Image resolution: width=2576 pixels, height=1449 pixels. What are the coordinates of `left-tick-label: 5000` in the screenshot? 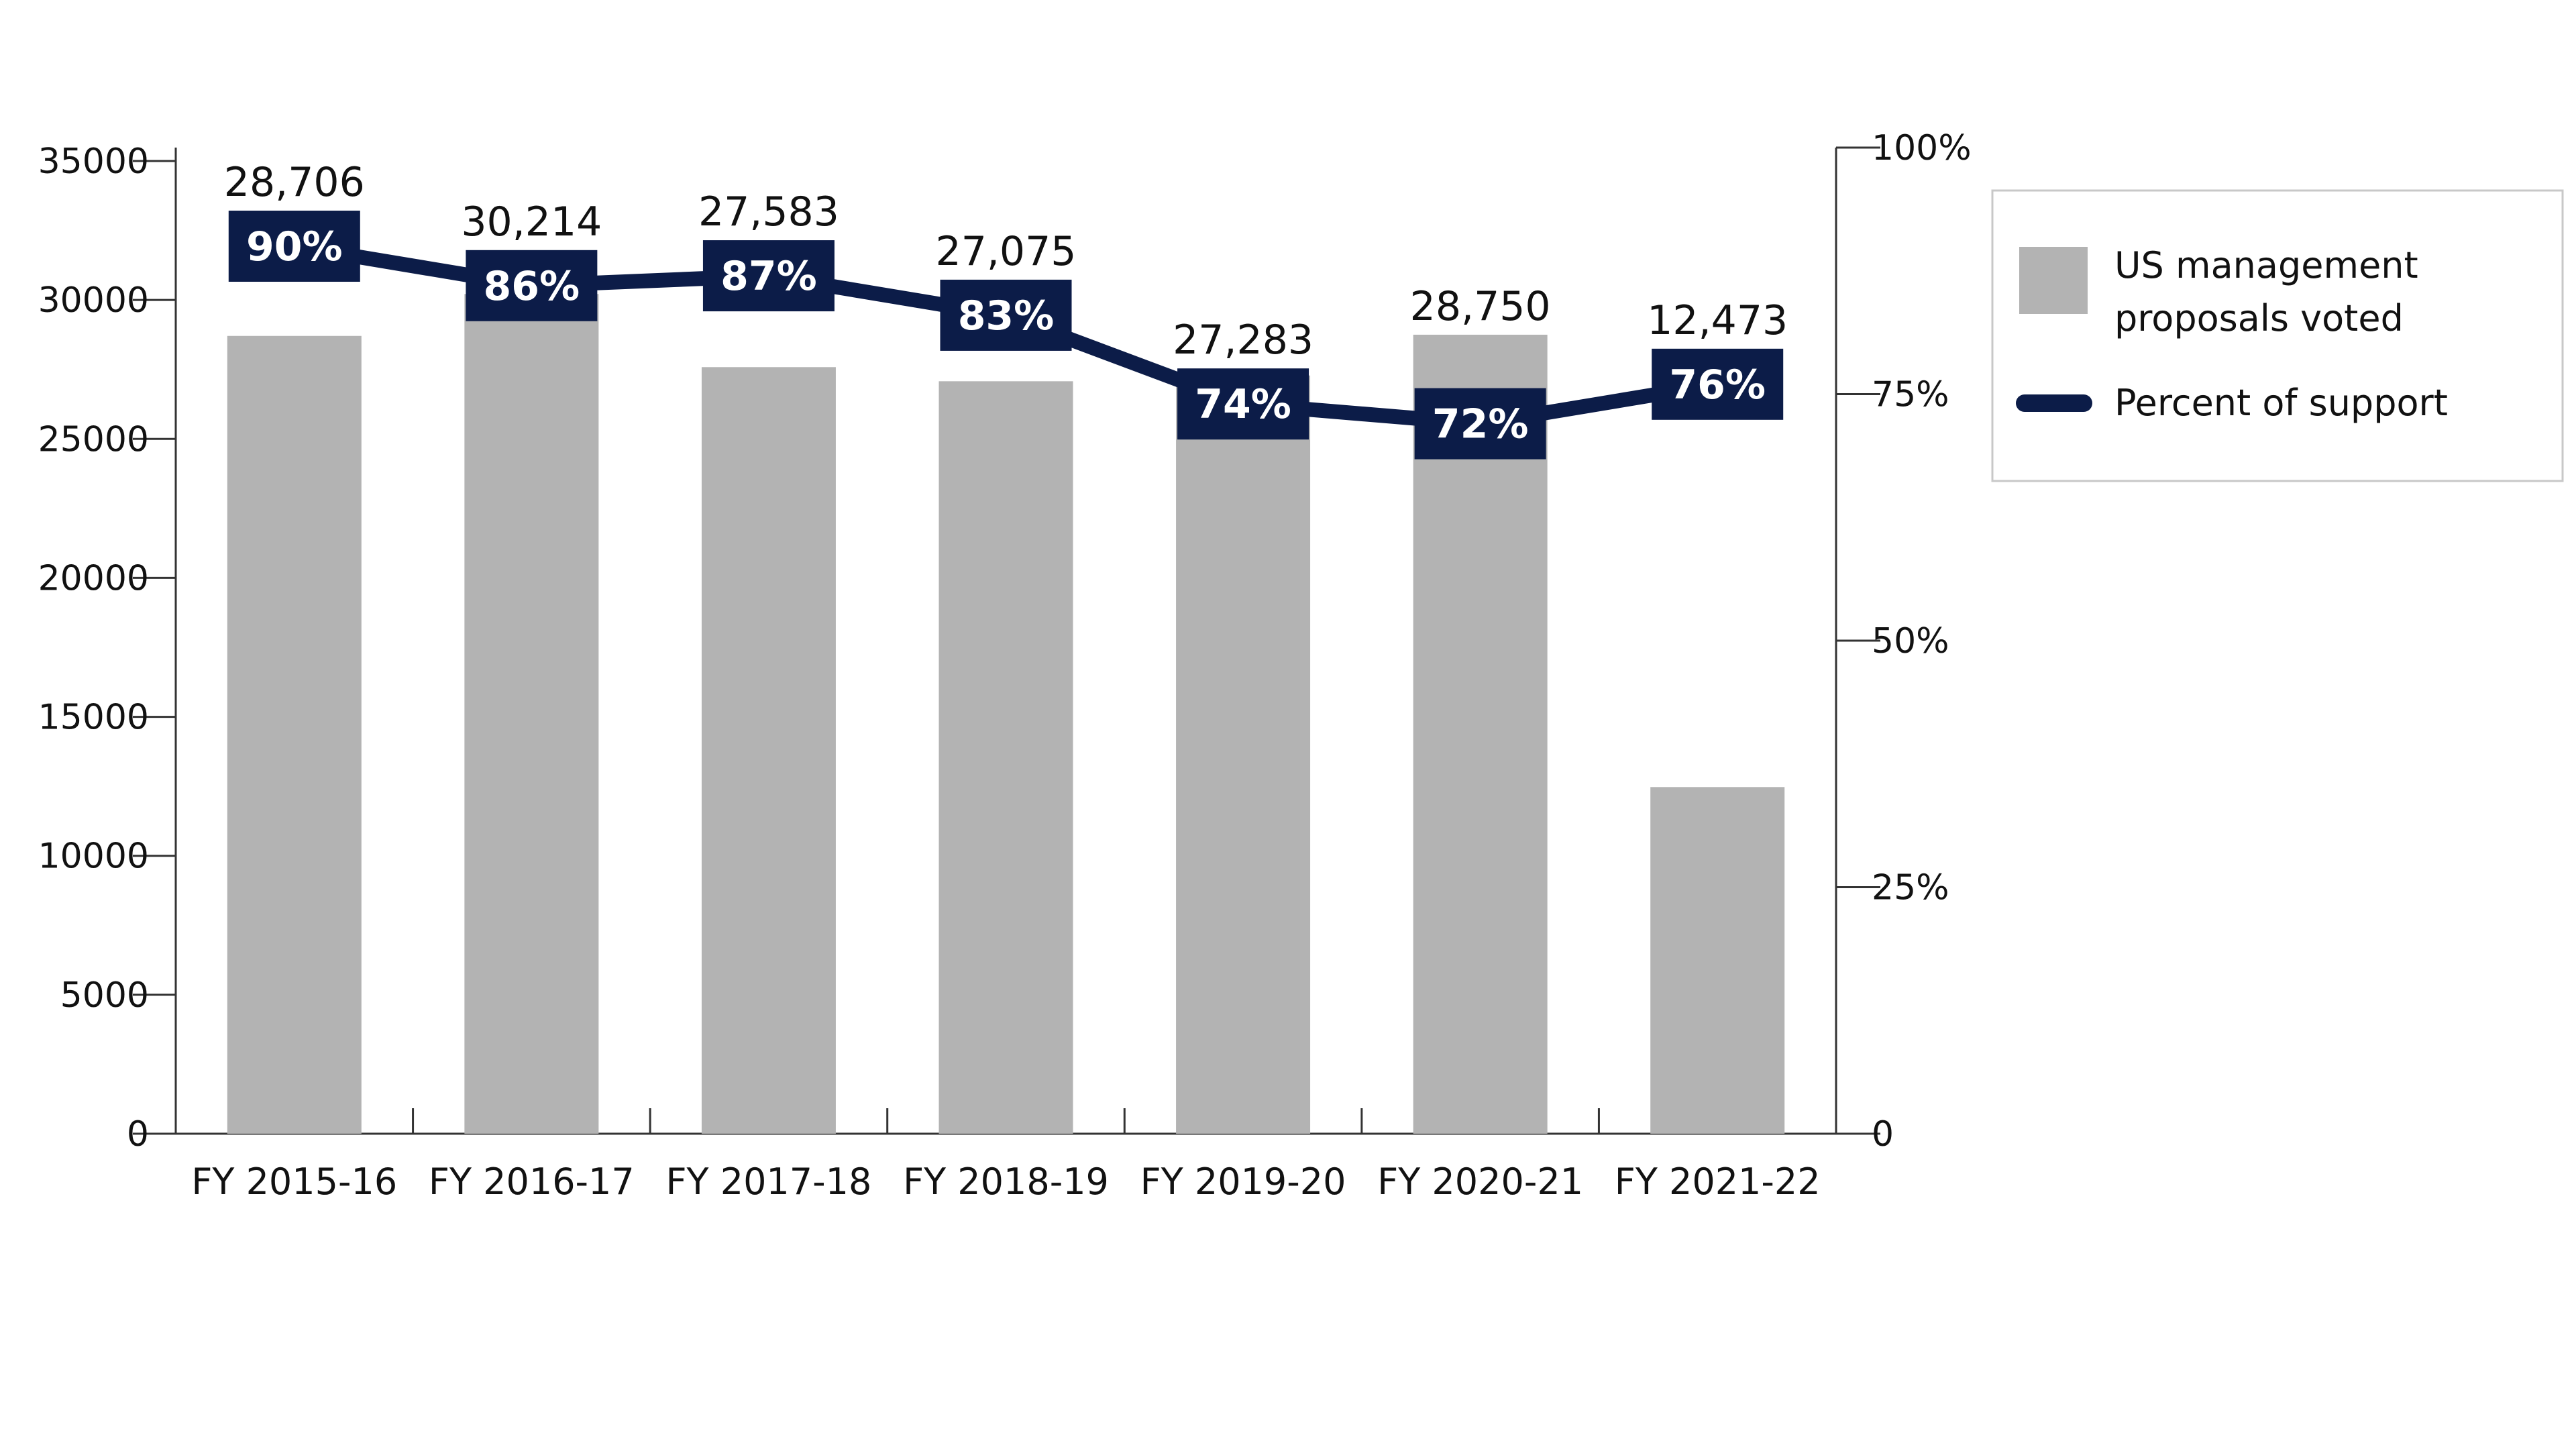 It's located at (104, 995).